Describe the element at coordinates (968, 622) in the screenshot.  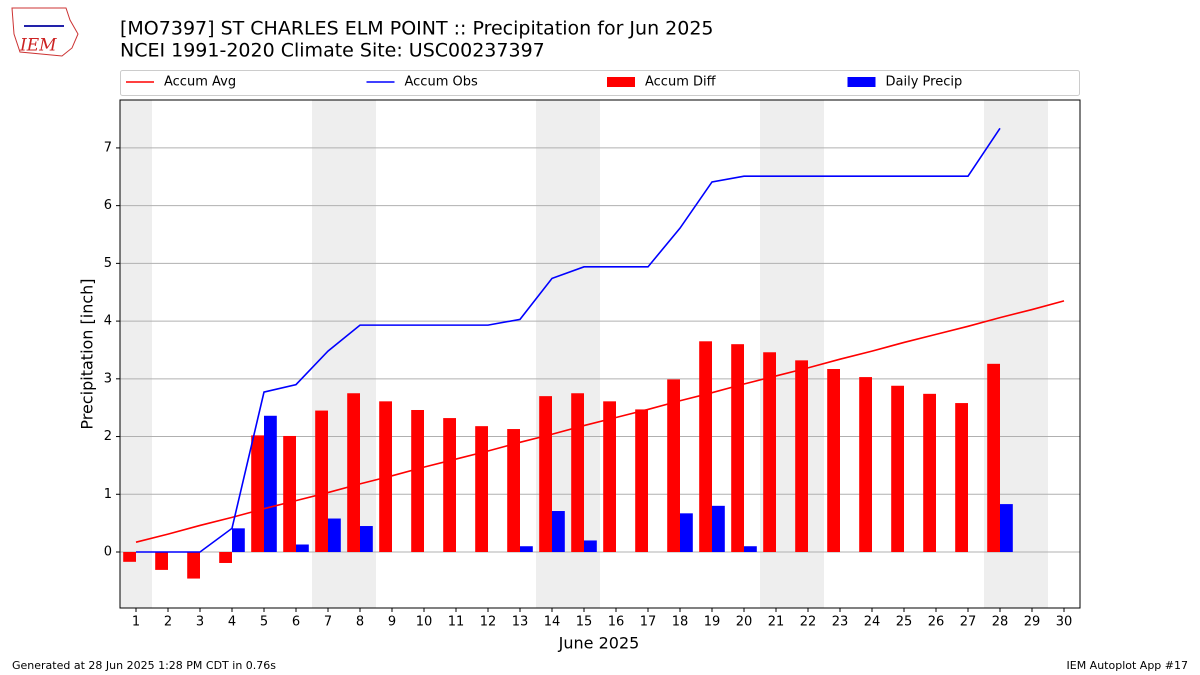
I see `x-tick-label: 27` at that location.